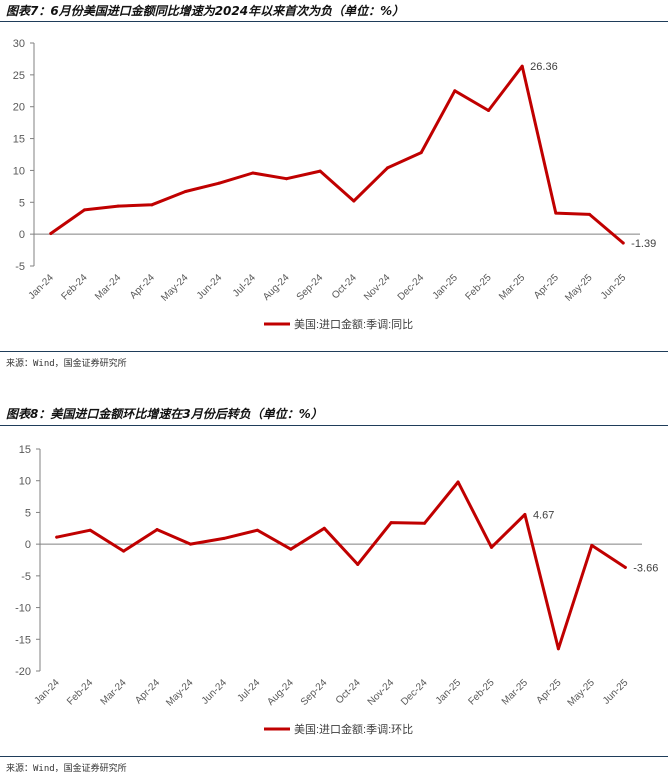  What do you see at coordinates (20, 267) in the screenshot?
I see `y-tick-label: -5` at bounding box center [20, 267].